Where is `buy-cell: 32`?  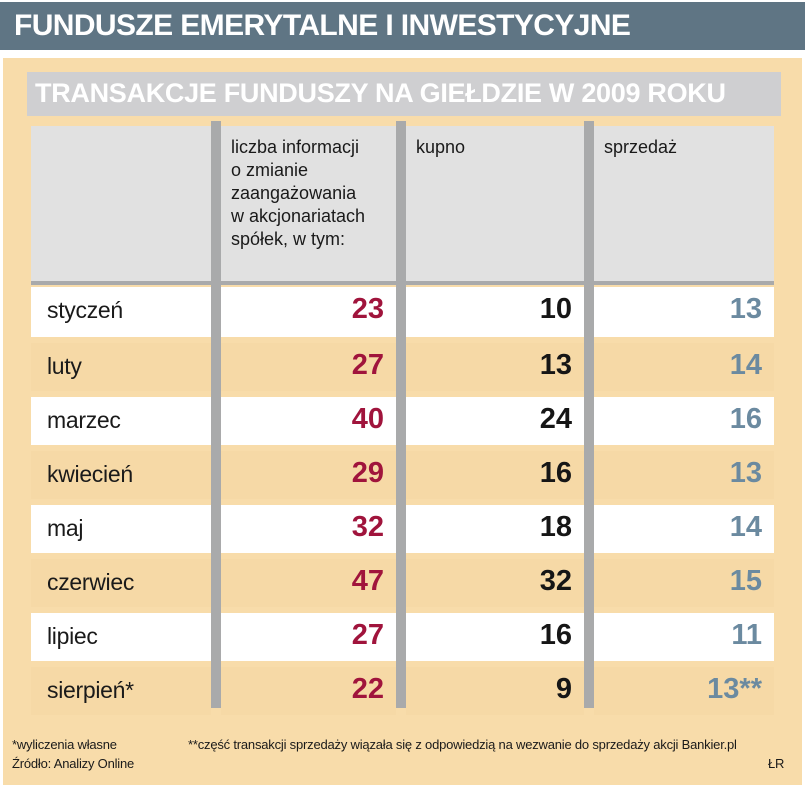 buy-cell: 32 is located at coordinates (495, 583).